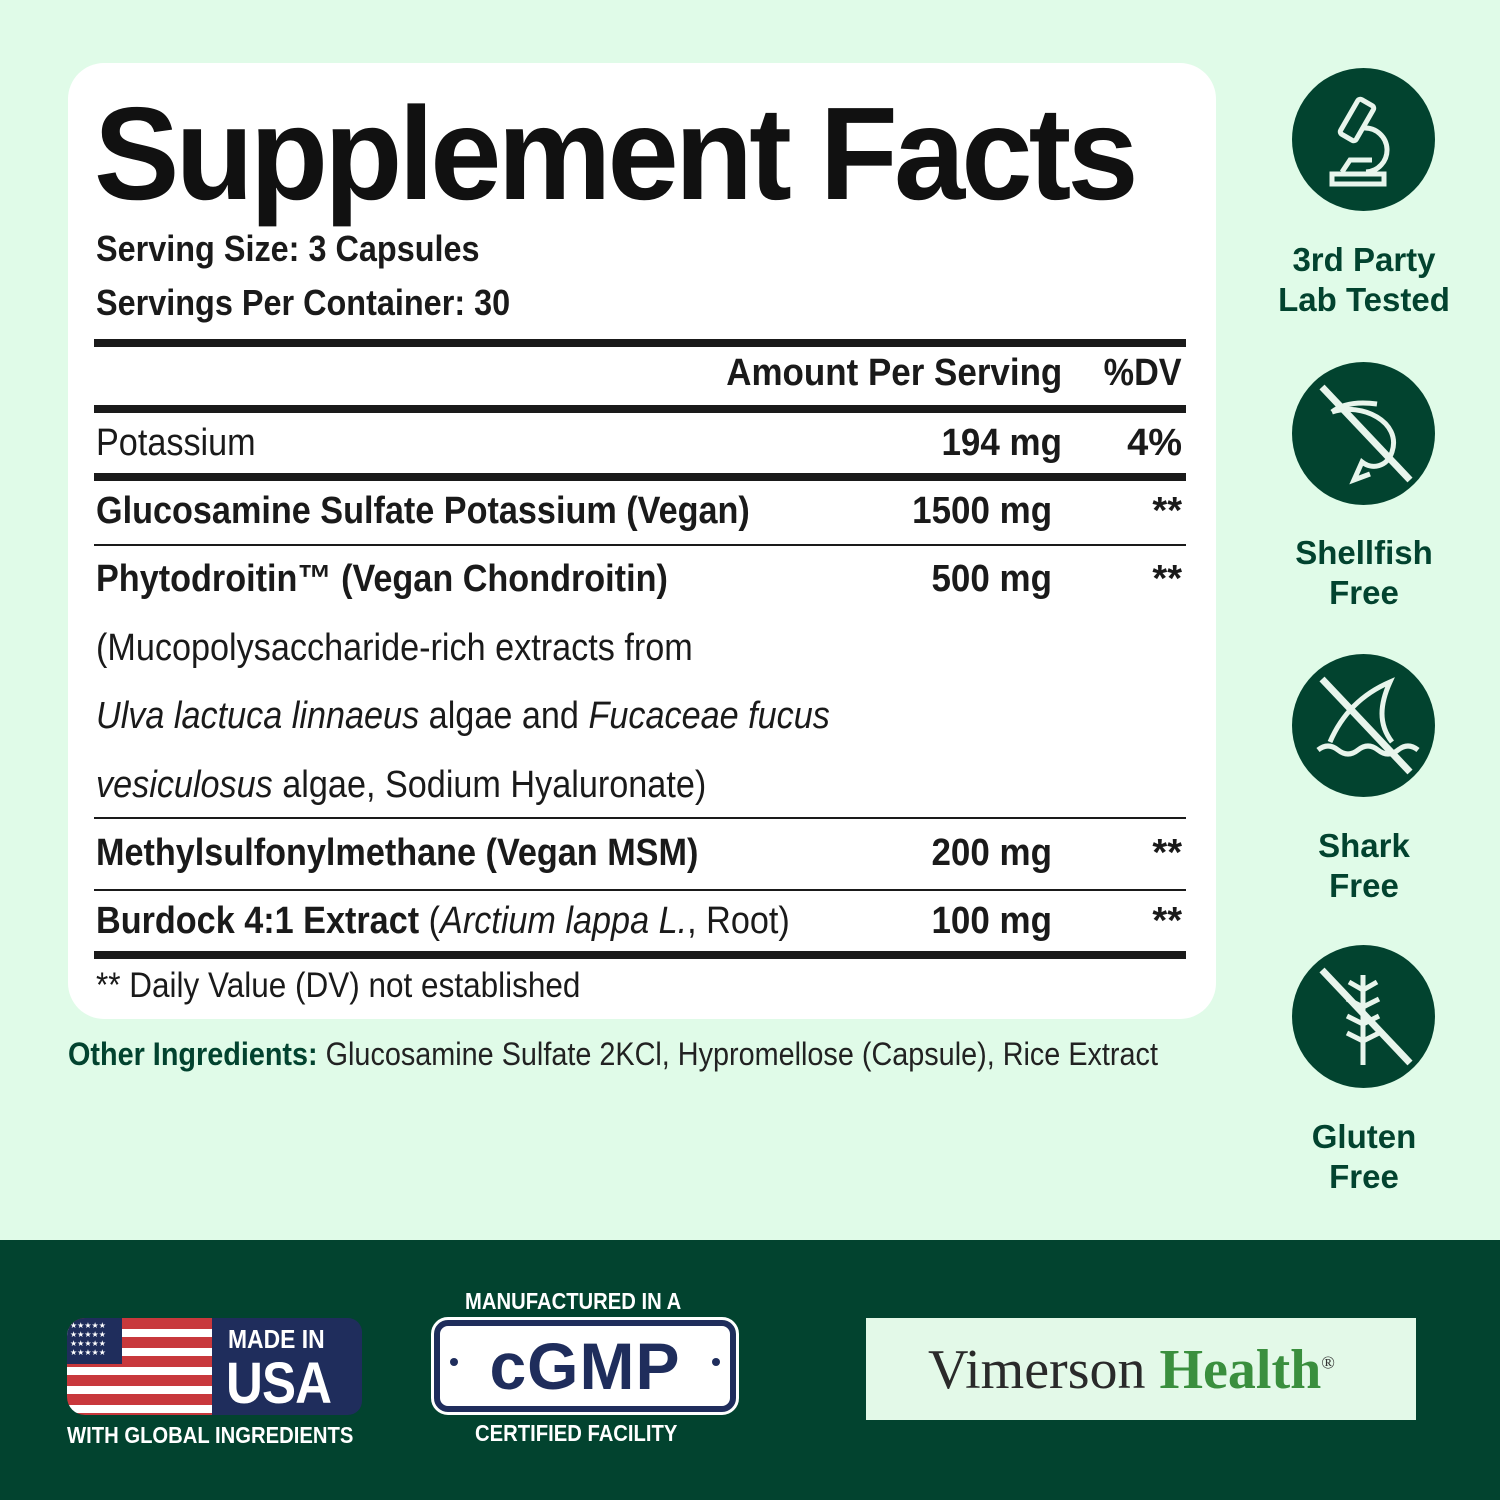 The image size is (1500, 1500). Describe the element at coordinates (139, 1366) in the screenshot. I see `usa-flag-icon: ★★★★★ ★★★★★ ★★★★★ ★★★★★` at that location.